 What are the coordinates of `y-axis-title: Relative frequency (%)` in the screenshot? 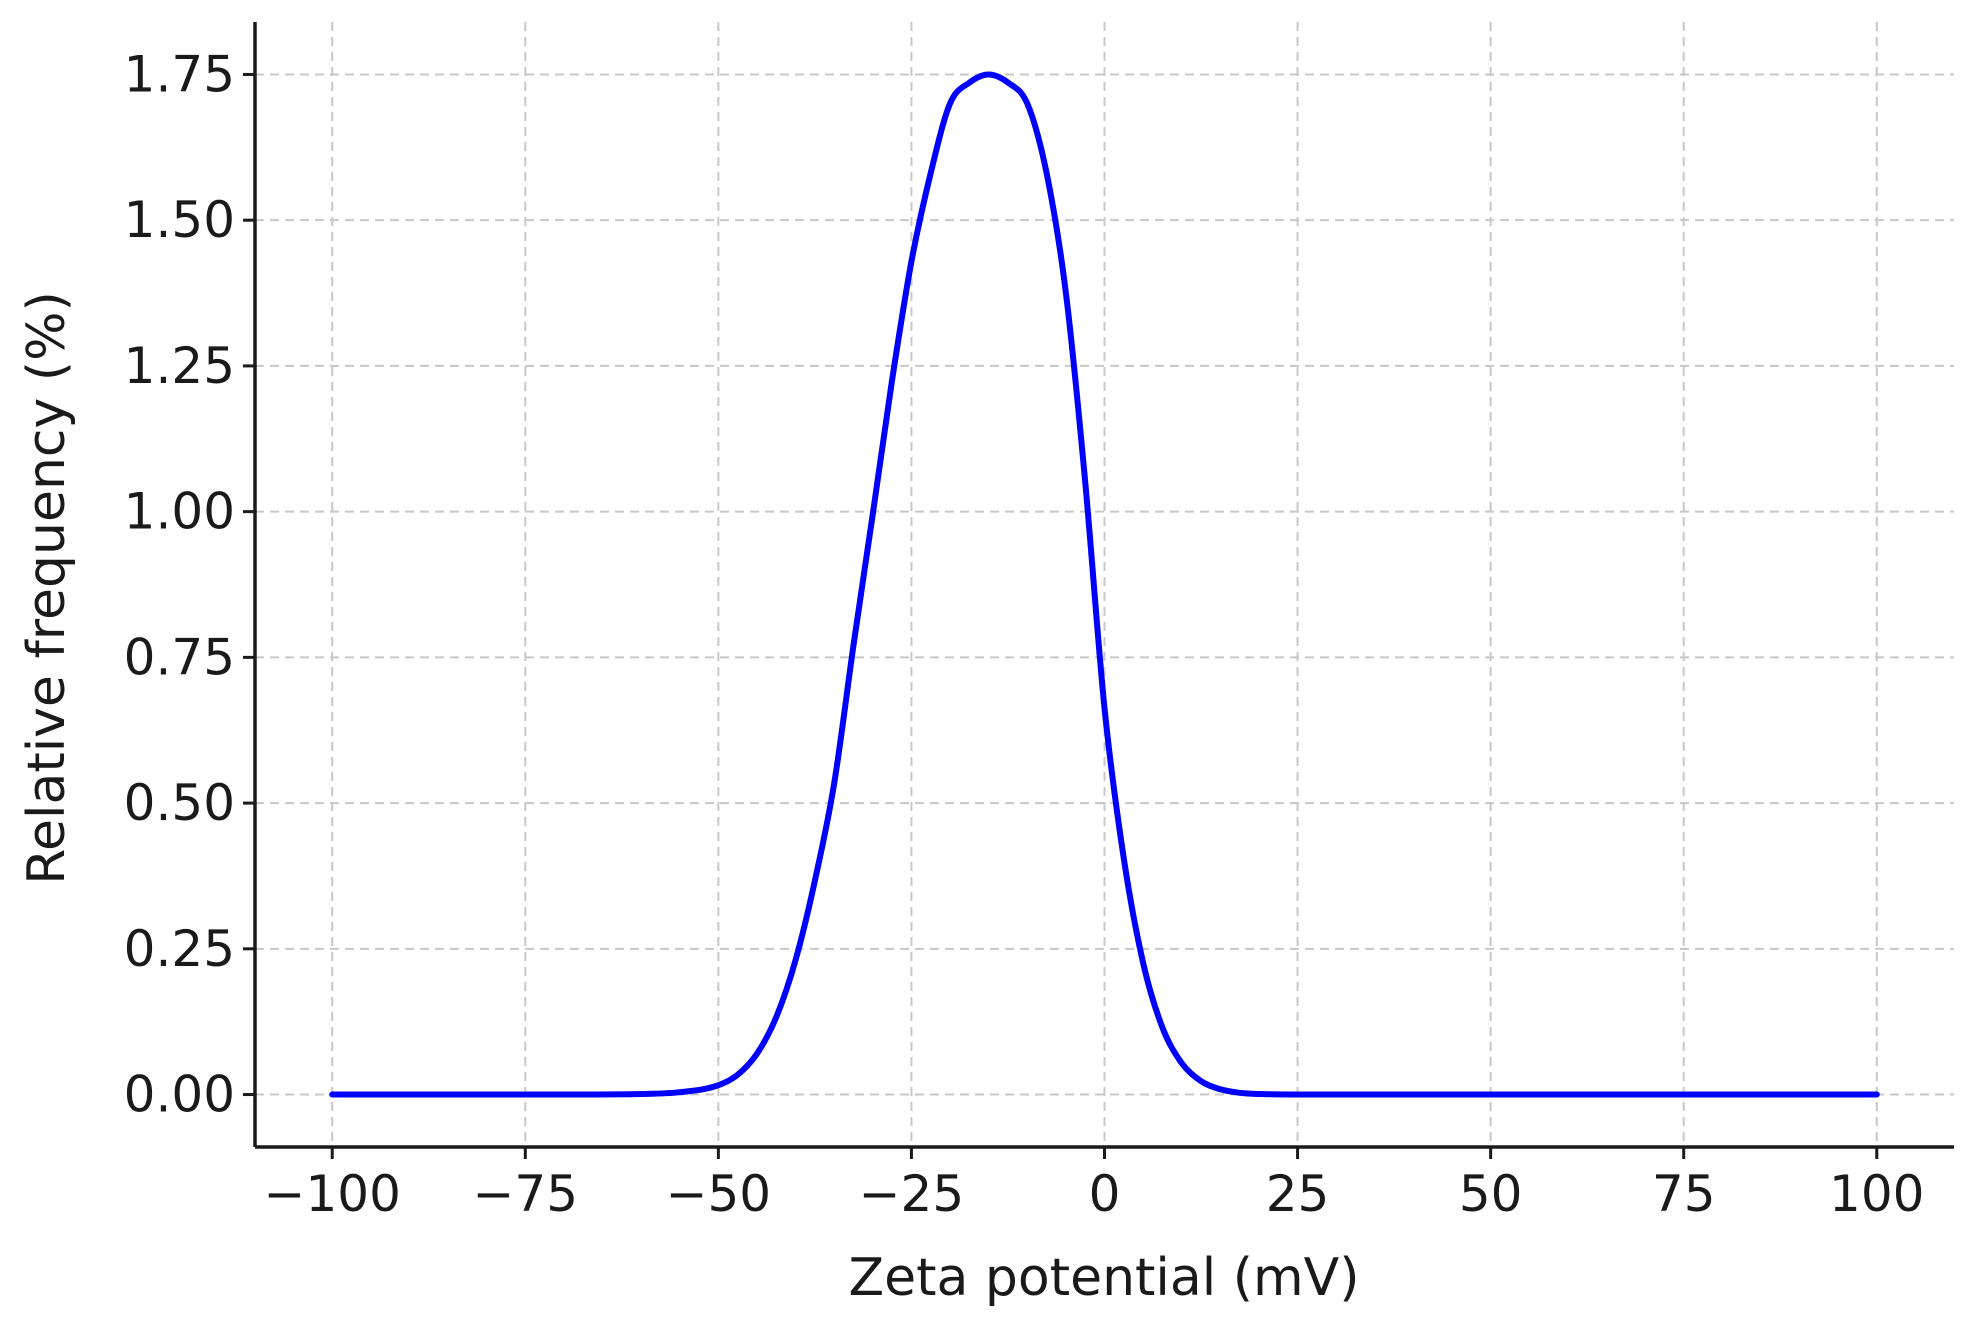 It's located at (47, 588).